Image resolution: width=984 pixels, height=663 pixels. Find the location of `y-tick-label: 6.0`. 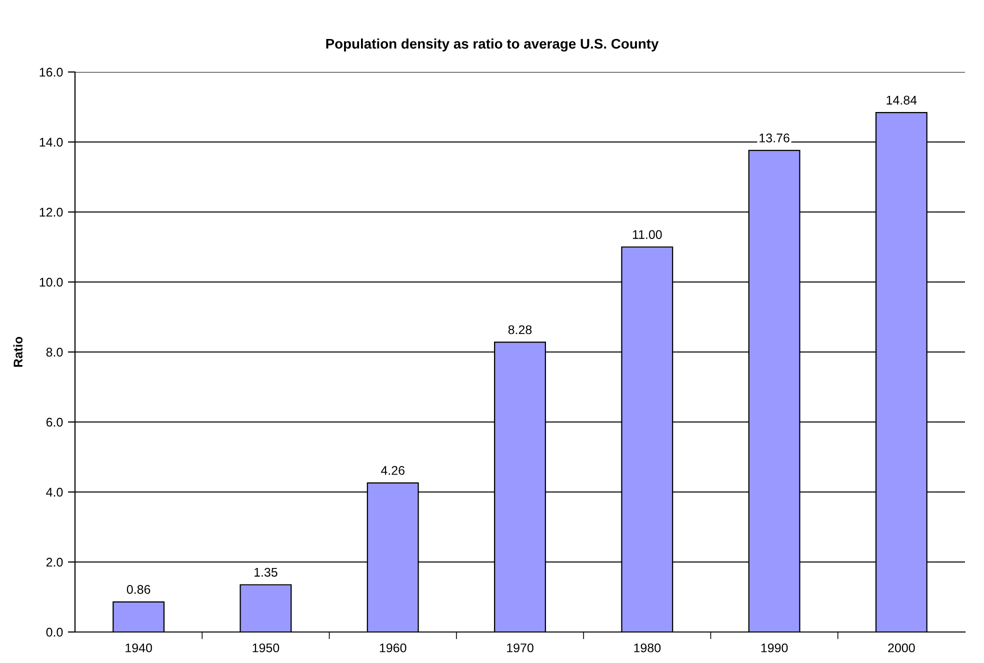

y-tick-label: 6.0 is located at coordinates (54, 422).